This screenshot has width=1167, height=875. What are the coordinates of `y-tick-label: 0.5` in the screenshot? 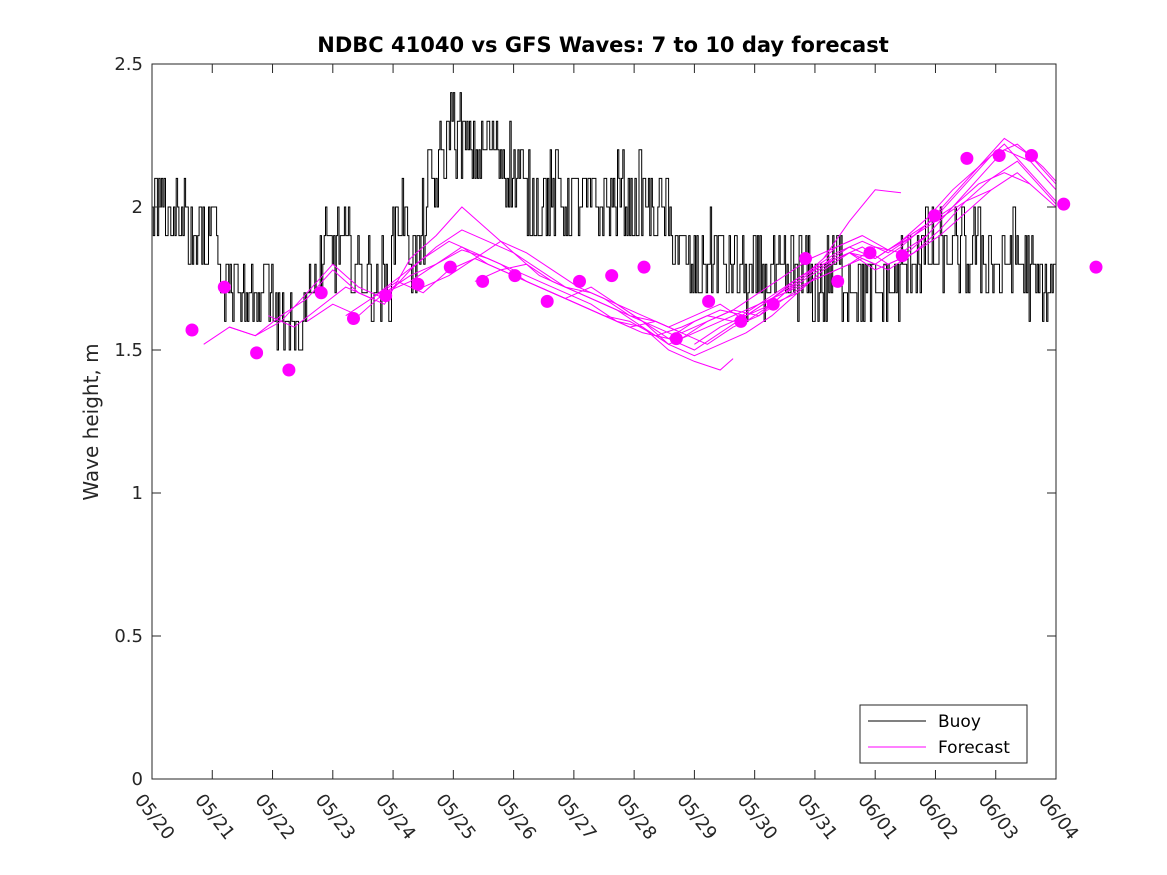 It's located at (128, 636).